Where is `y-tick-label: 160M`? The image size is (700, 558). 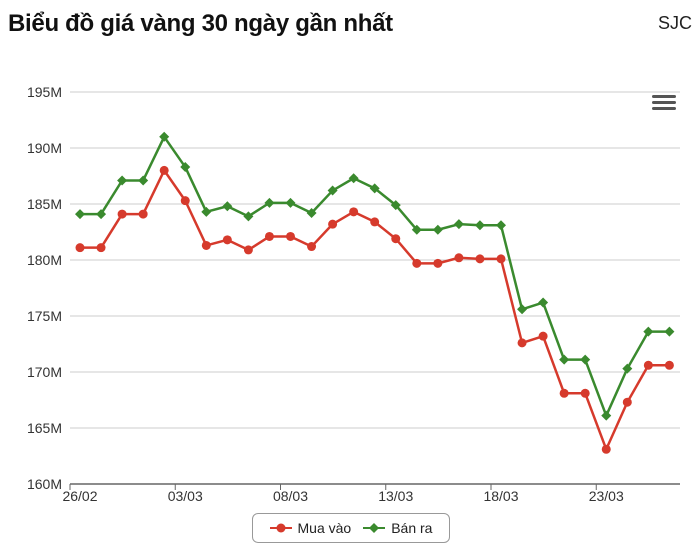
y-tick-label: 160M is located at coordinates (44, 484).